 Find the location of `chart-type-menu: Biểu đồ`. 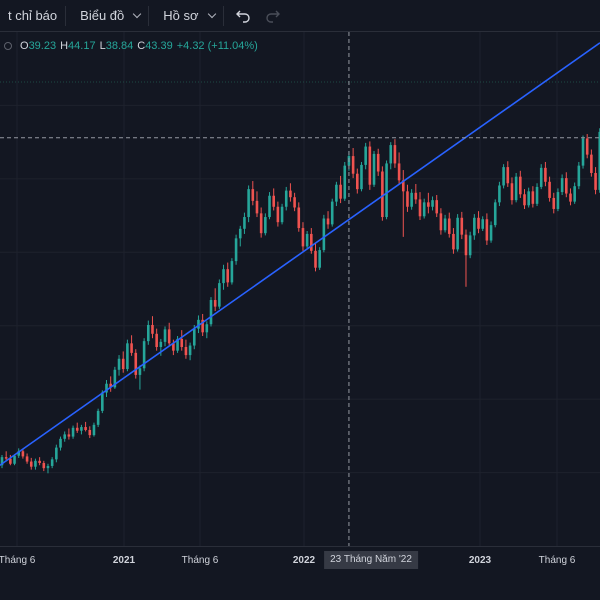

chart-type-menu: Biểu đồ is located at coordinates (107, 16).